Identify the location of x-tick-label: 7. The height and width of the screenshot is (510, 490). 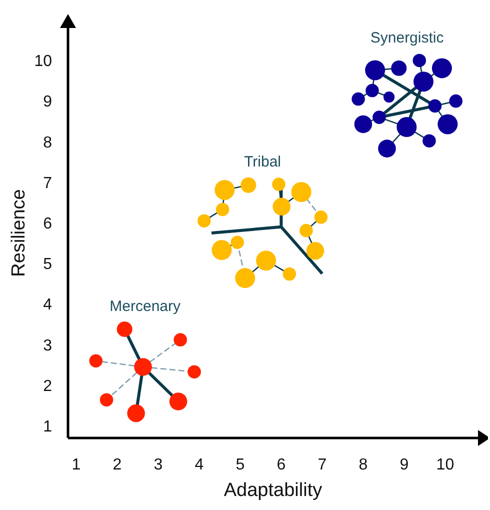
(322, 465).